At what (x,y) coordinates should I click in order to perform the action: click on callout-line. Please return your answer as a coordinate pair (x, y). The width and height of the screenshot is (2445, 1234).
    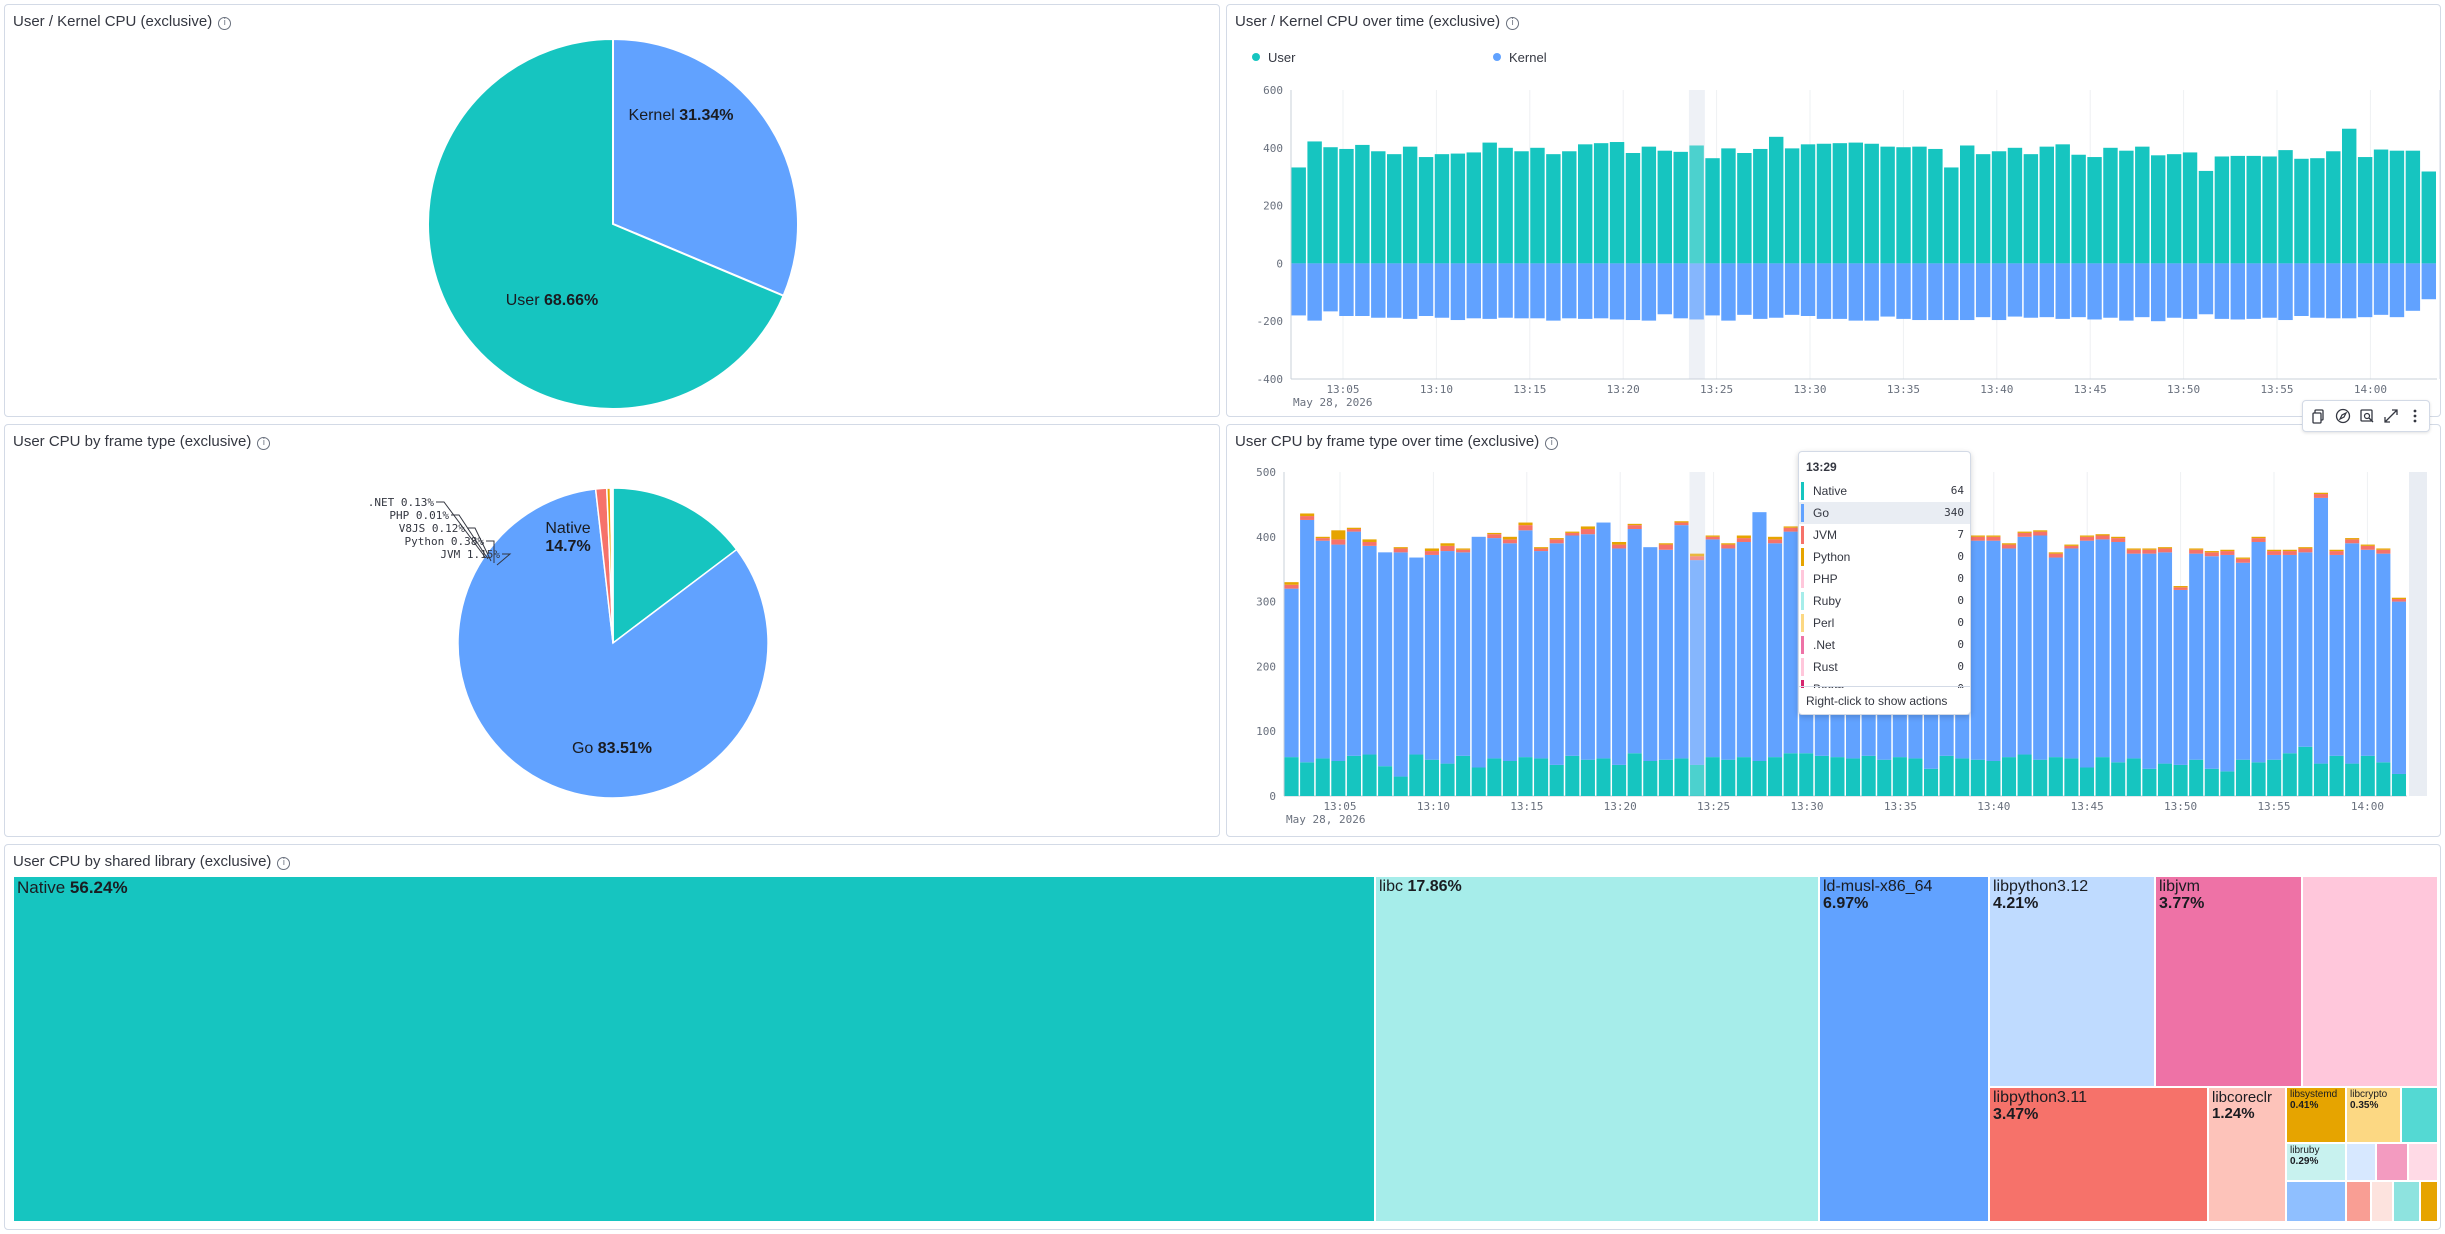
    Looking at the image, I should click on (479, 544).